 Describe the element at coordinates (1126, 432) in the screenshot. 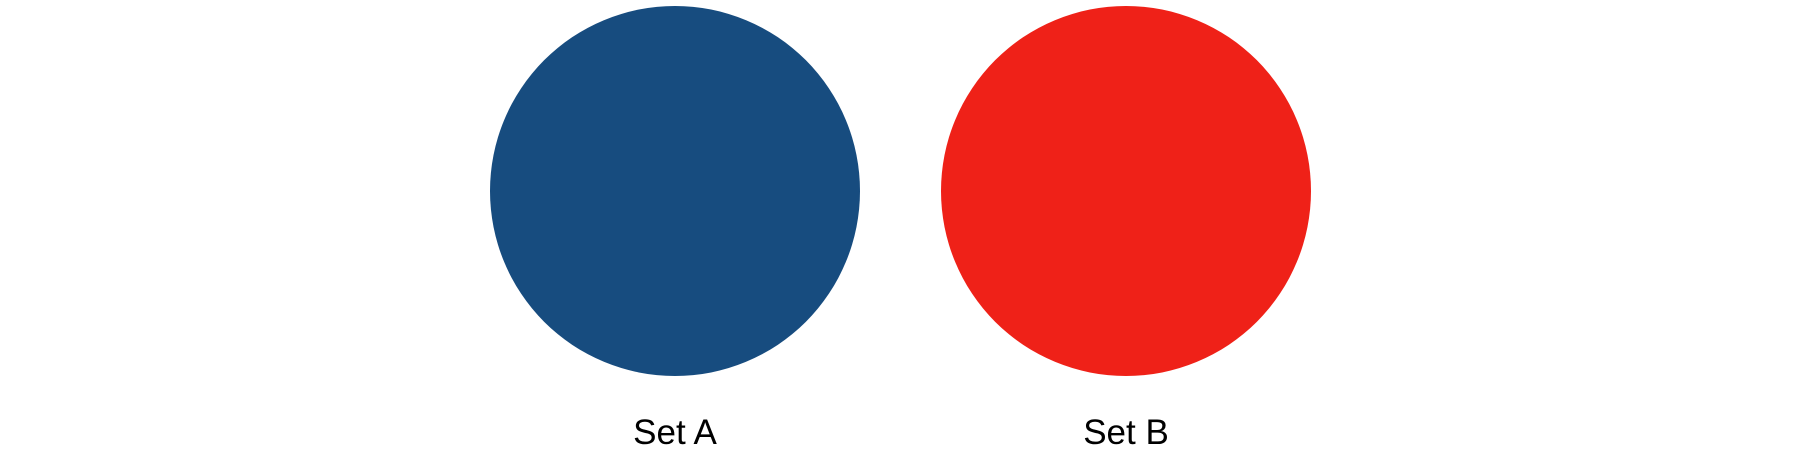

I see `set-b-label: Set B` at that location.